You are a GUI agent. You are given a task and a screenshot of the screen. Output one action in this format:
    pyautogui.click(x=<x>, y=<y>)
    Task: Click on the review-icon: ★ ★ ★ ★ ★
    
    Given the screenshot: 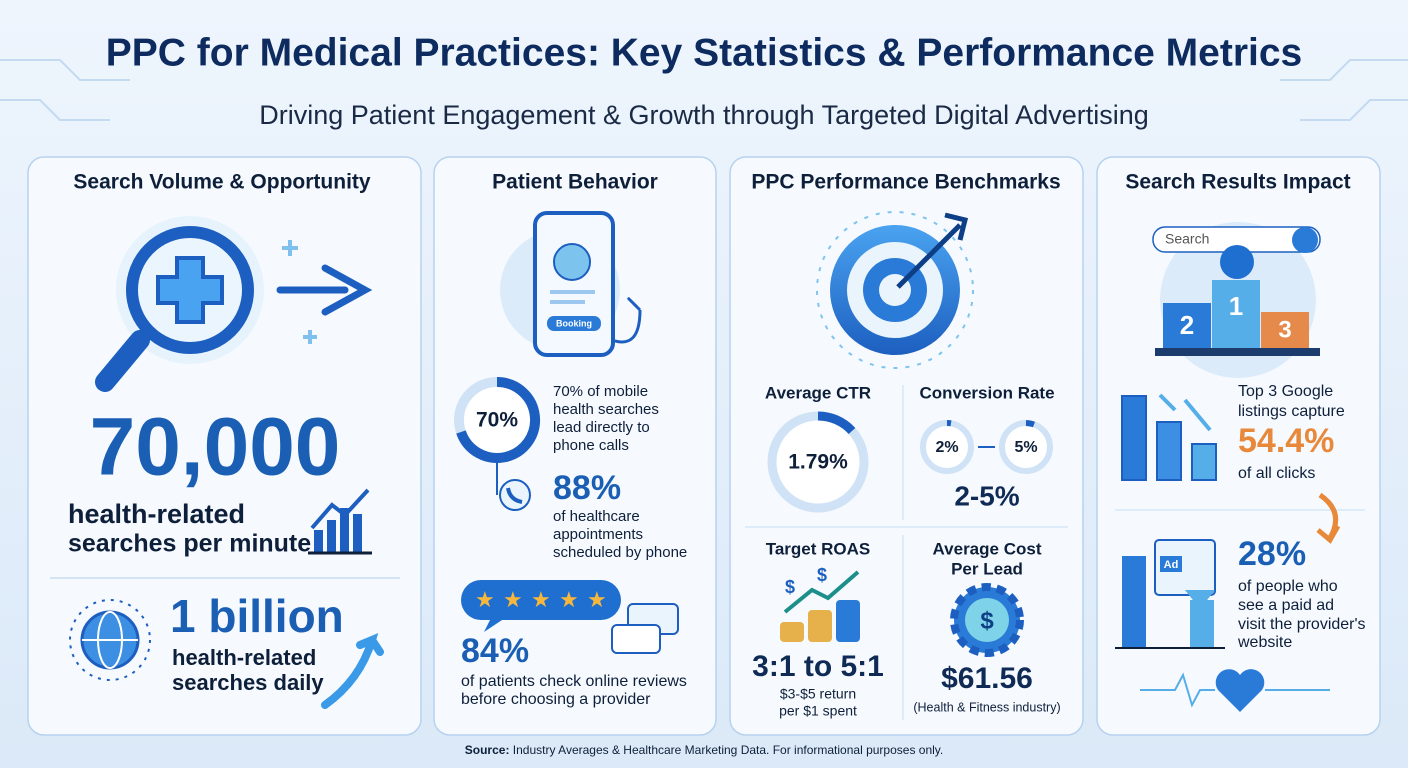 What is the action you would take?
    pyautogui.click(x=570, y=617)
    